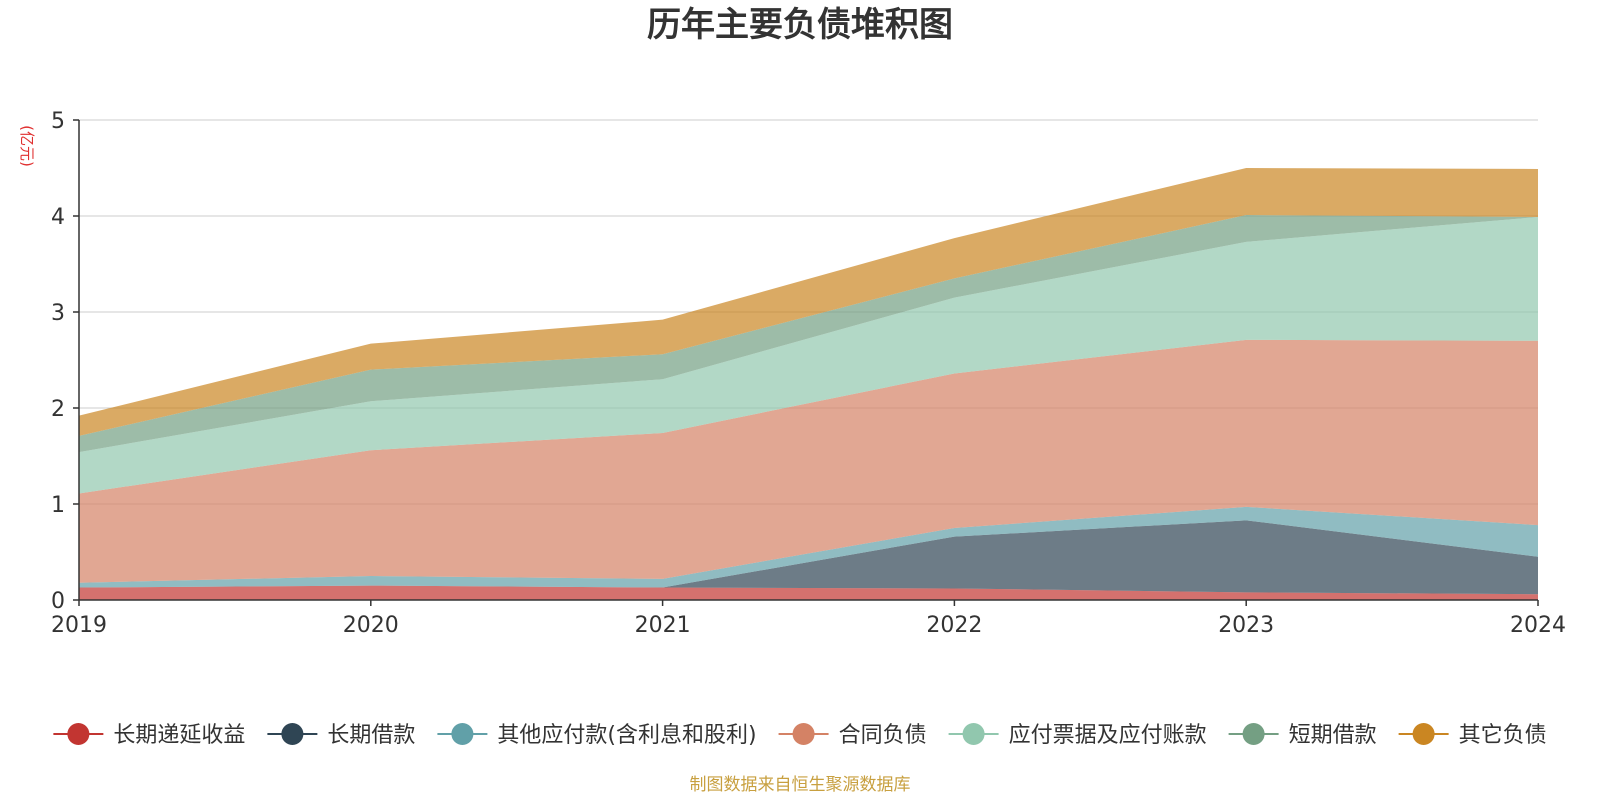 The width and height of the screenshot is (1600, 800). I want to click on legend-label-2: 长期借款, so click(371, 735).